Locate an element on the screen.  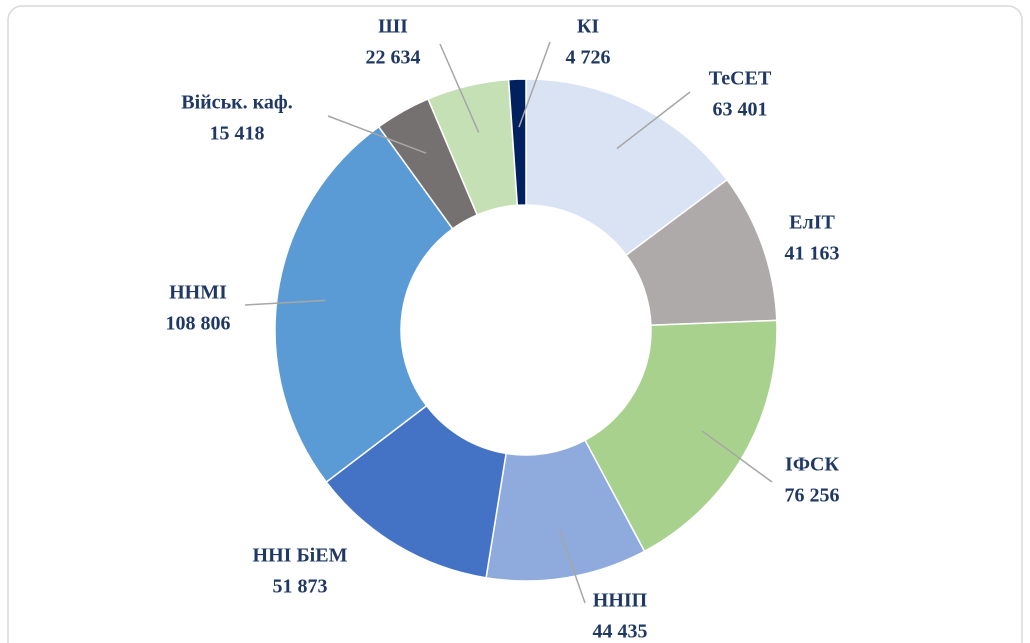
value-label: 44 435 is located at coordinates (620, 632).